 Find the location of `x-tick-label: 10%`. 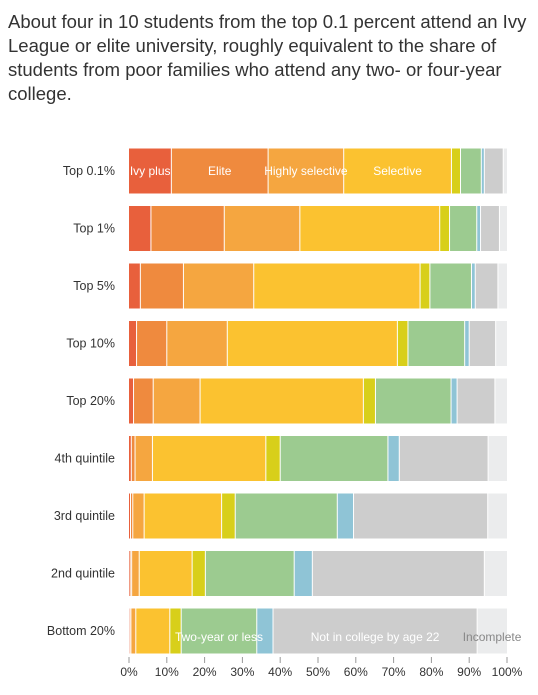

x-tick-label: 10% is located at coordinates (167, 672).